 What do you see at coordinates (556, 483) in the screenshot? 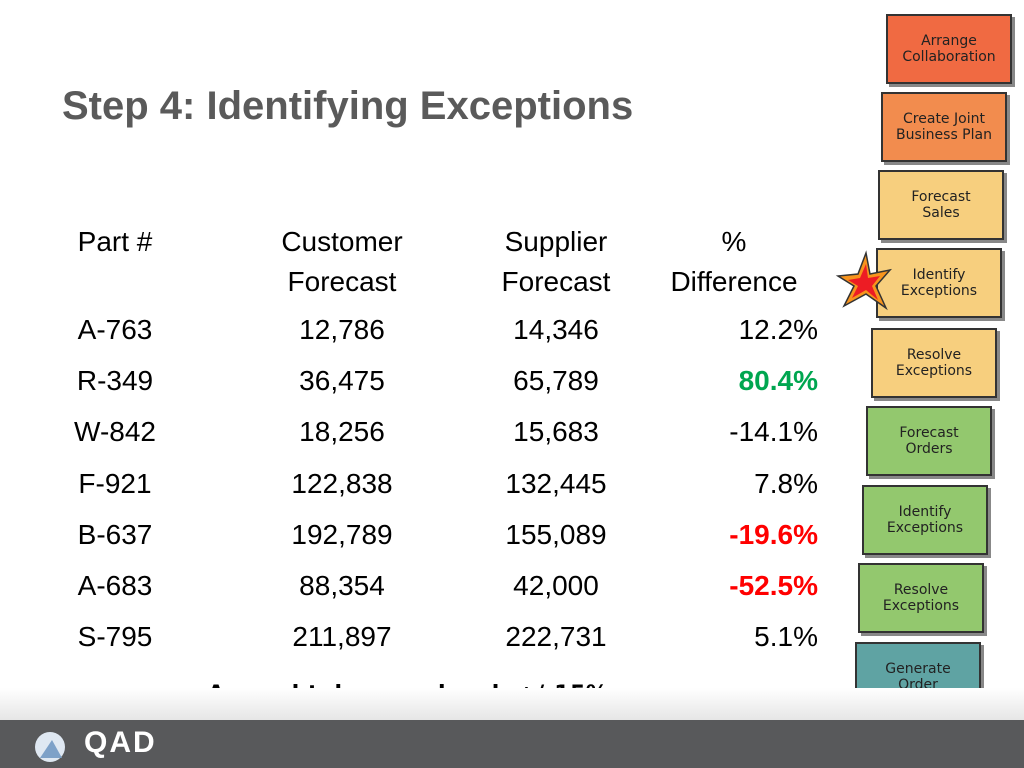
I see `table-cell: 132,445` at bounding box center [556, 483].